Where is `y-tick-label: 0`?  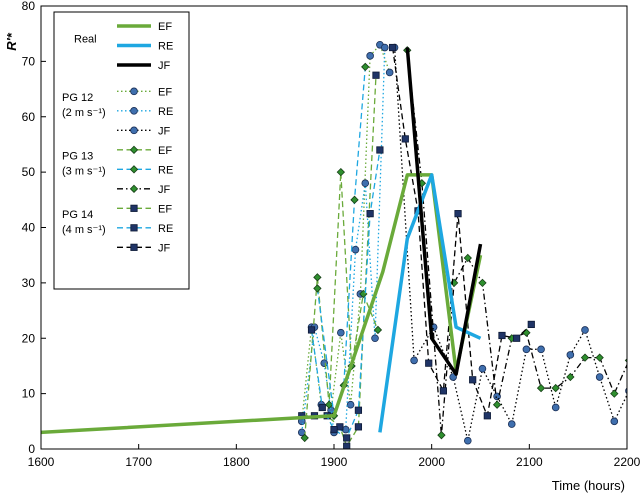 y-tick-label: 0 is located at coordinates (31, 449).